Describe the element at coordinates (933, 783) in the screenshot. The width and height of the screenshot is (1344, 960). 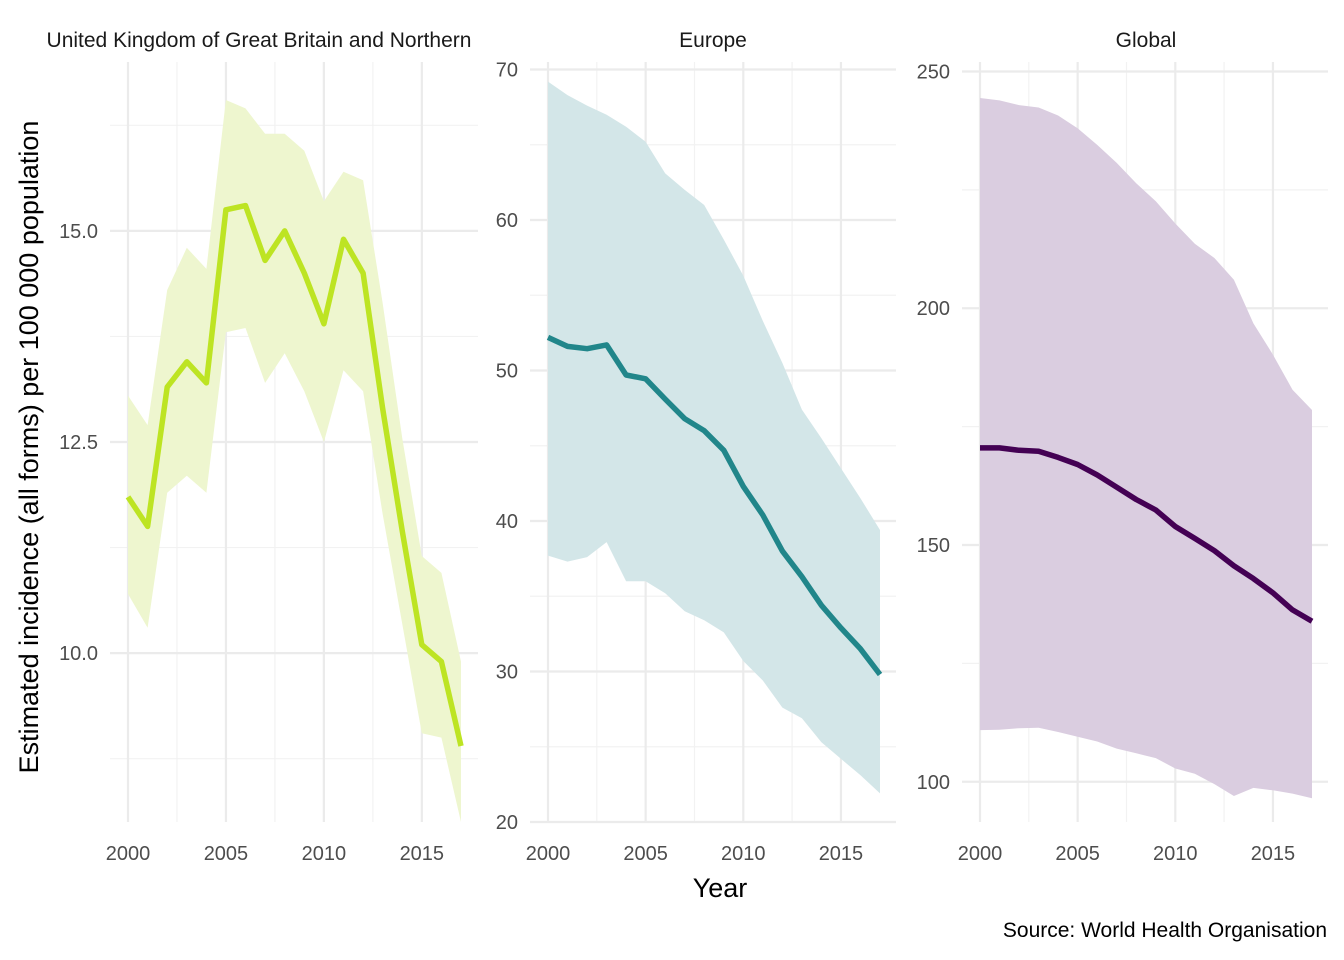
I see `y-tick-label: 100` at that location.